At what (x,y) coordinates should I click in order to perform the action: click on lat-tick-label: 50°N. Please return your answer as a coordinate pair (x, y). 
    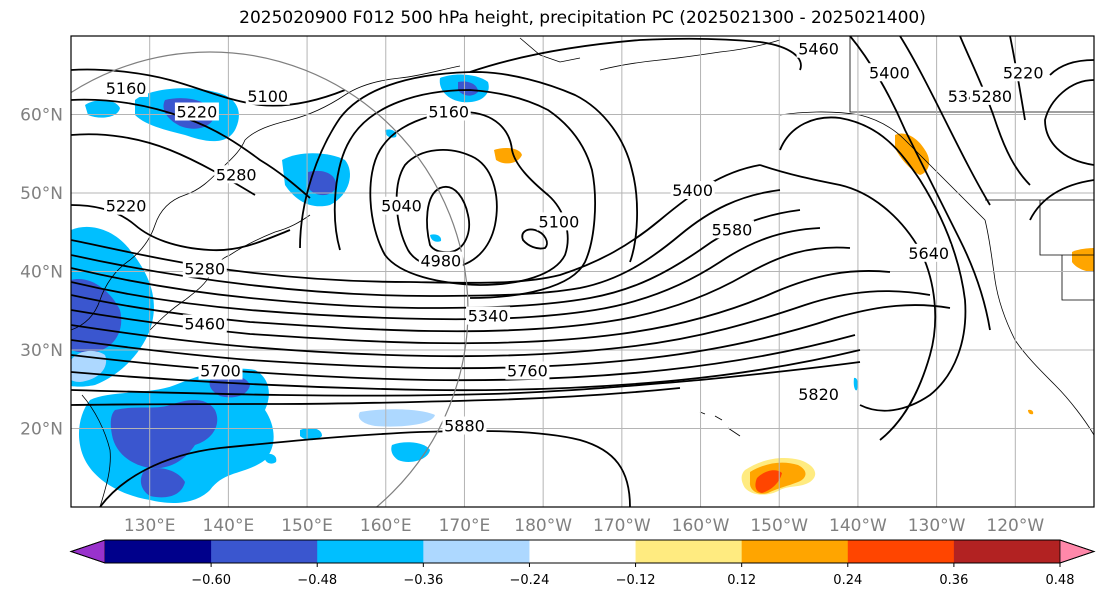
    Looking at the image, I should click on (41, 194).